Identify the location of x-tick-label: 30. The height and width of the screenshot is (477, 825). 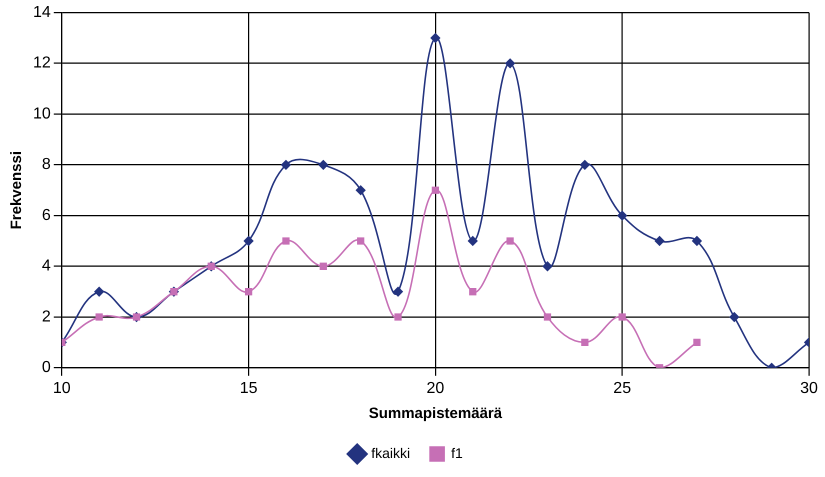
(809, 388).